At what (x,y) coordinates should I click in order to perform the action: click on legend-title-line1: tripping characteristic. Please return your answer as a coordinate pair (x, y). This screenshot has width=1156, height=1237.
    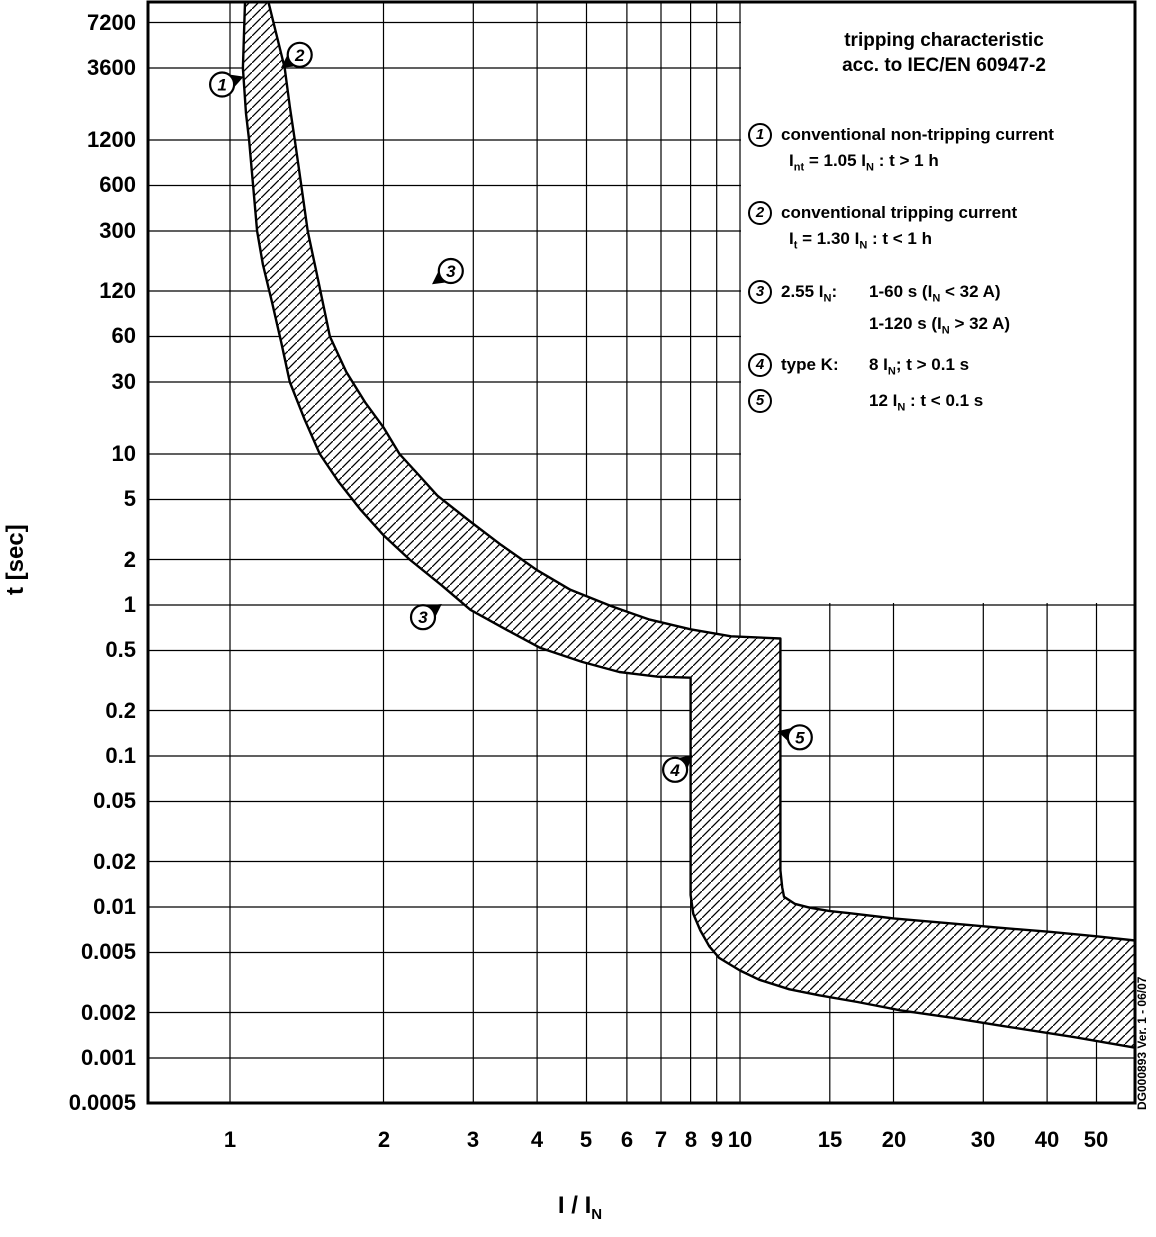
    Looking at the image, I should click on (944, 40).